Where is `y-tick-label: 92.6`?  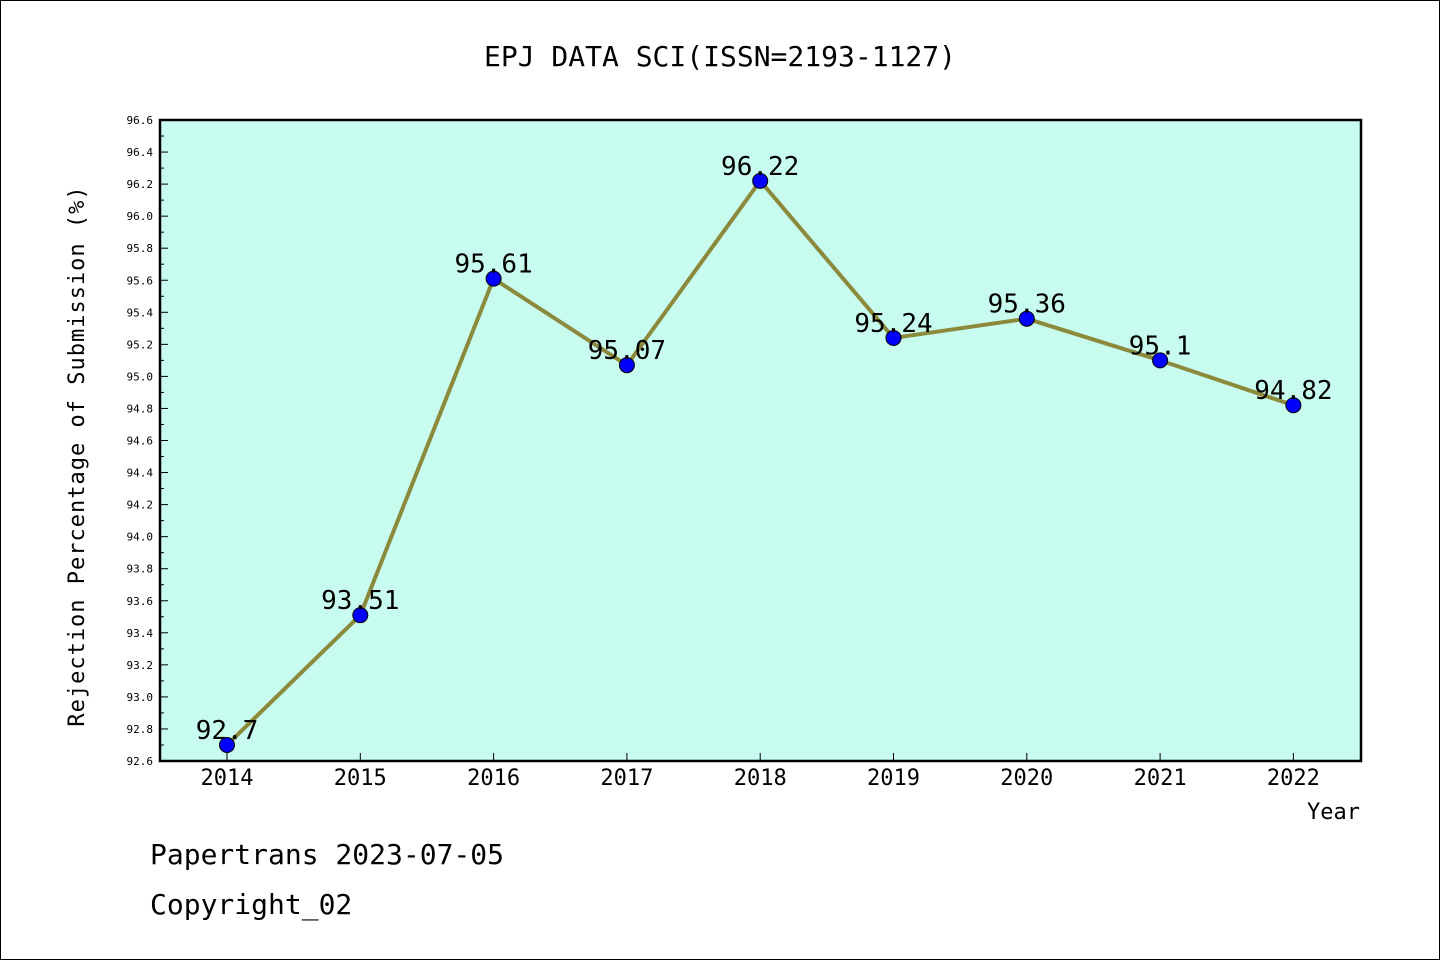 y-tick-label: 92.6 is located at coordinates (140, 761).